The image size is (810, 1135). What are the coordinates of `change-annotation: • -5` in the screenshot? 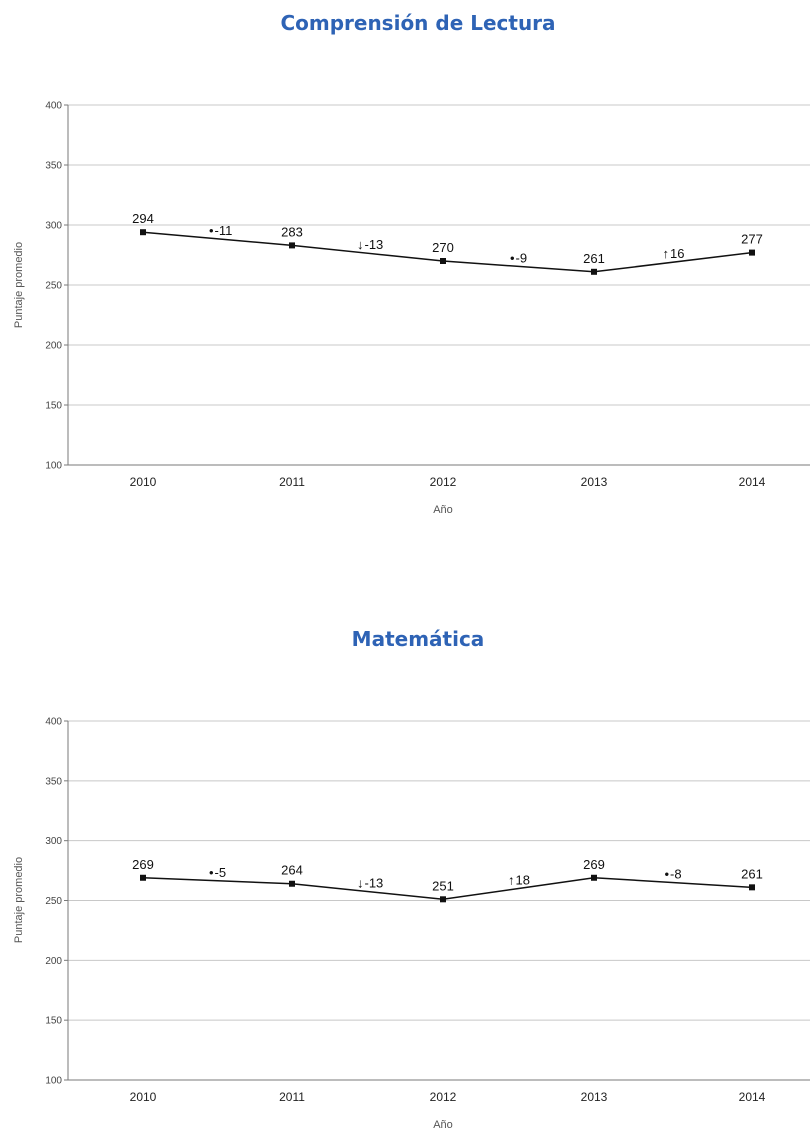 It's located at (217, 872).